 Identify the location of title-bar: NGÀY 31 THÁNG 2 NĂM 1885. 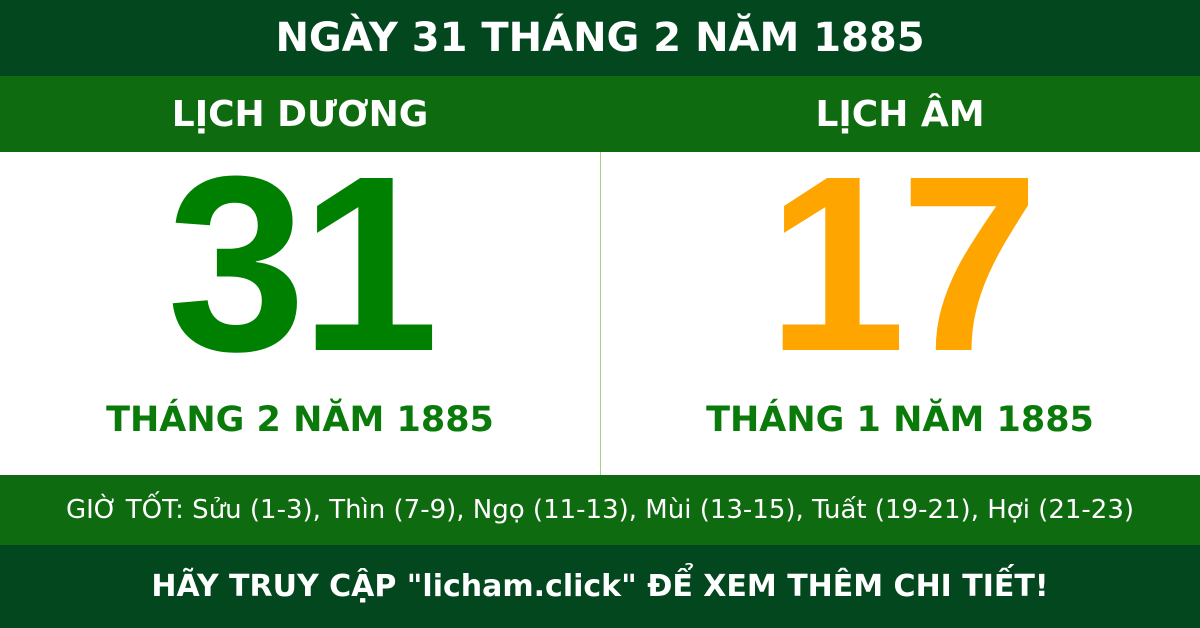
(600, 38).